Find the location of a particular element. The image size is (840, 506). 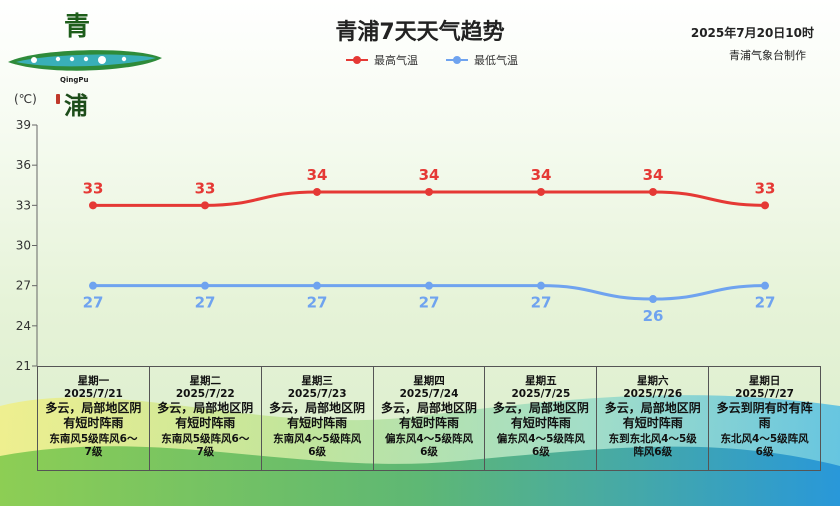

forecast-wind: 东北风4～5级阵风6级 is located at coordinates (764, 445).